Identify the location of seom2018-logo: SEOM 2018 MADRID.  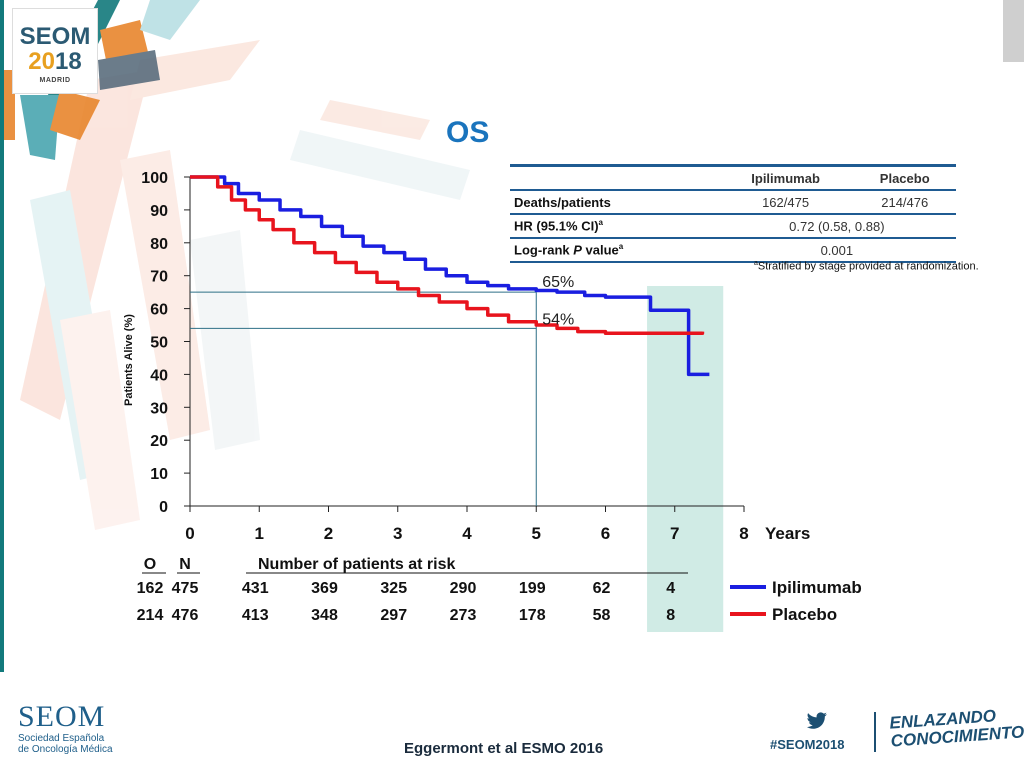
(55, 51).